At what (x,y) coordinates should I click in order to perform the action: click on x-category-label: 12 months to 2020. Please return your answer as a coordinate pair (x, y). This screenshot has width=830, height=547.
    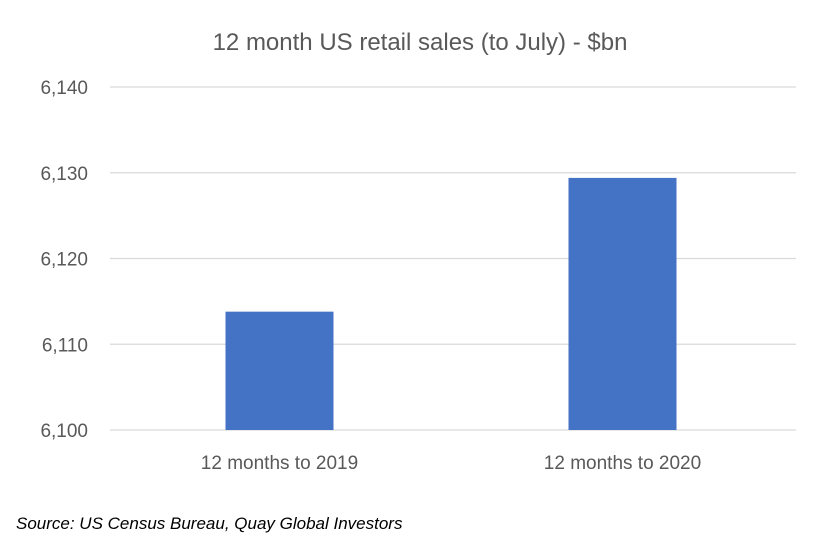
    Looking at the image, I should click on (622, 463).